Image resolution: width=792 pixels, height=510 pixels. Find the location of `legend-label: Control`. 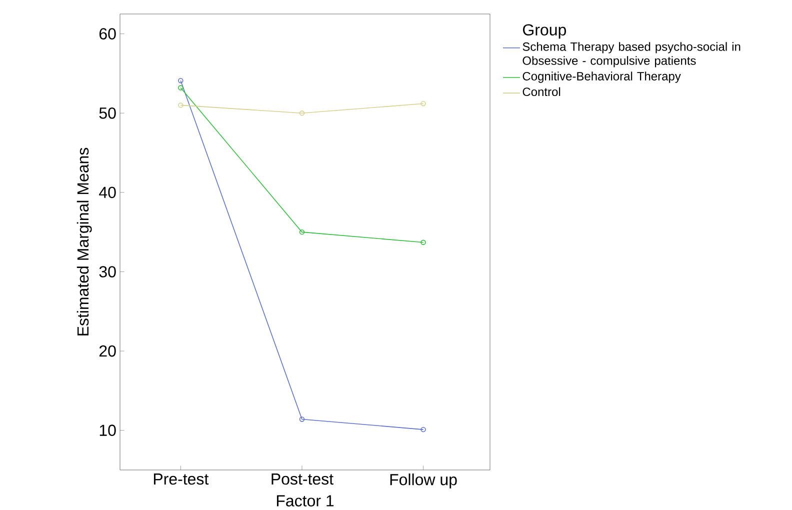

legend-label: Control is located at coordinates (541, 91).